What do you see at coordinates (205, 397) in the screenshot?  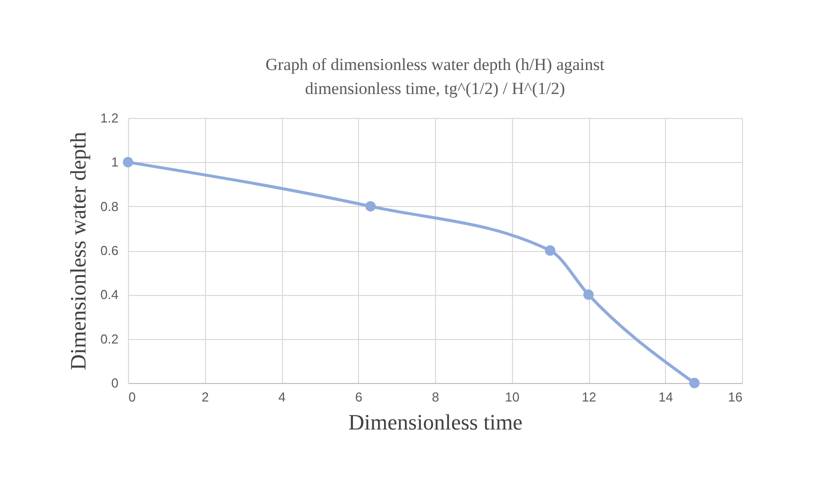 I see `x-tick-label: 2` at bounding box center [205, 397].